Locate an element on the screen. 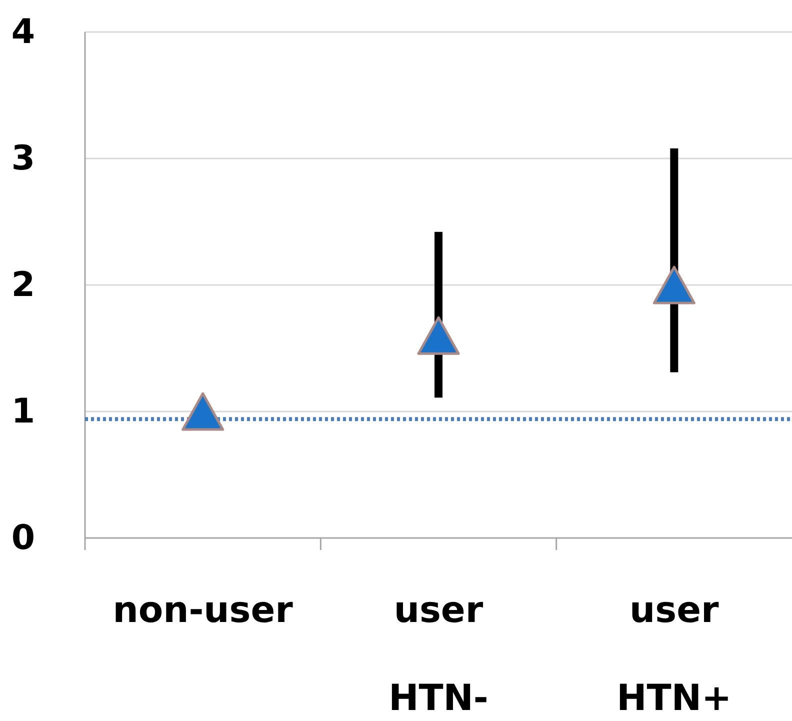  y-tick-label: 0 is located at coordinates (23, 538).